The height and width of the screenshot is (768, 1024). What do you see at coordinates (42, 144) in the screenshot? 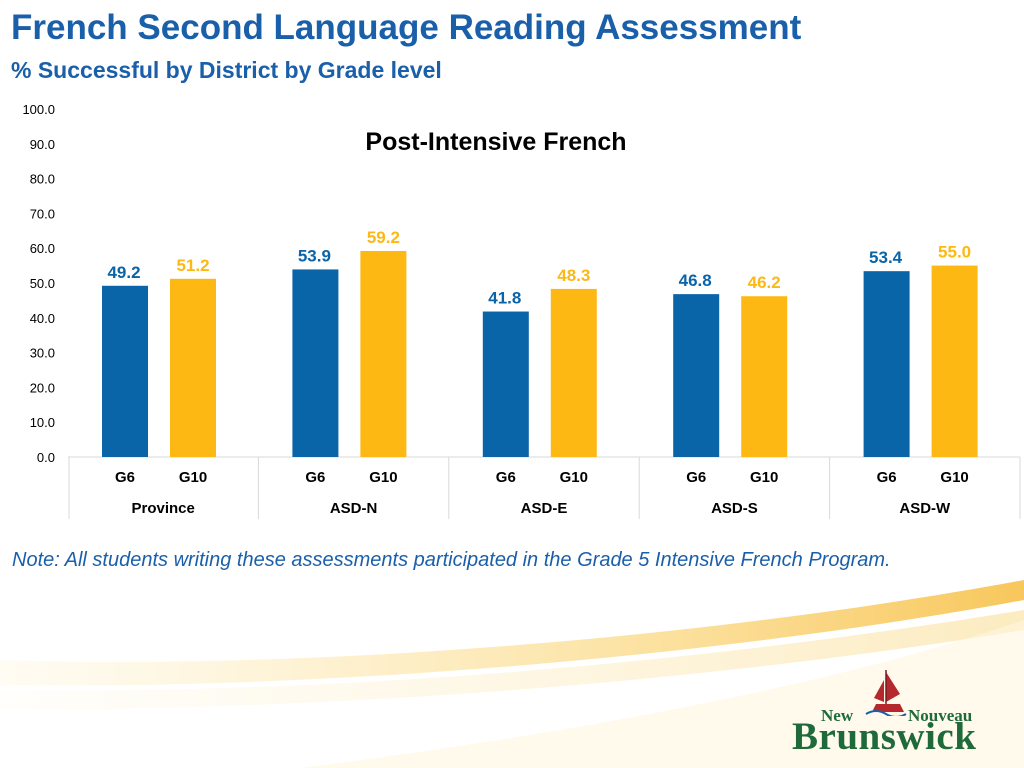
I see `y-tick-label: 90.0` at bounding box center [42, 144].